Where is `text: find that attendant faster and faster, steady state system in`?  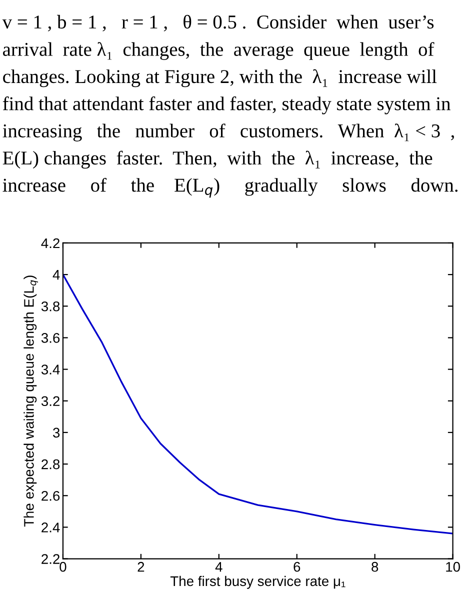 text: find that attendant faster and faster, steady state system in is located at coordinates (226, 105).